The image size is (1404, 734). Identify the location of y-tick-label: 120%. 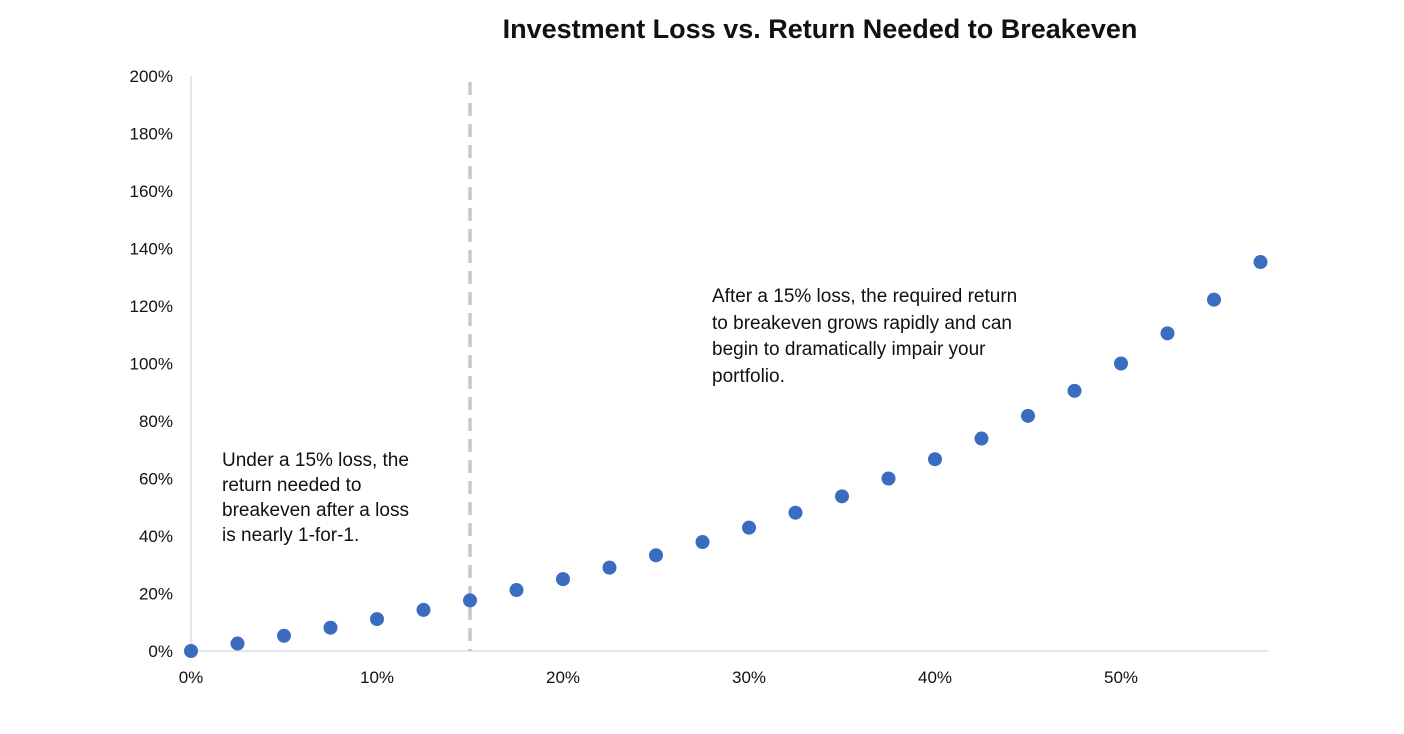
(151, 306).